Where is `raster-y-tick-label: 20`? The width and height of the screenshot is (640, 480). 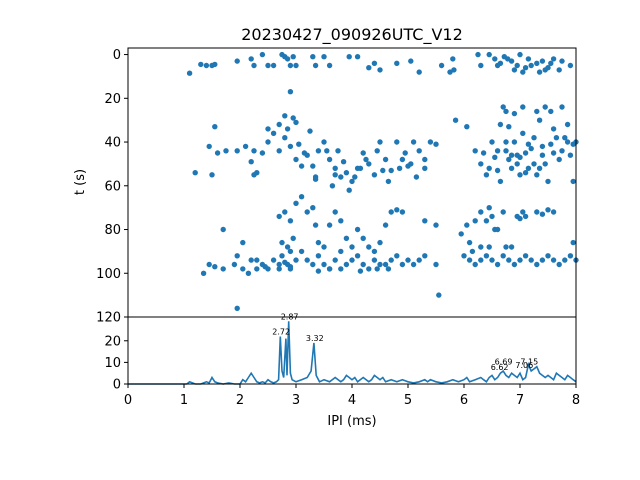 raster-y-tick-label: 20 is located at coordinates (112, 99).